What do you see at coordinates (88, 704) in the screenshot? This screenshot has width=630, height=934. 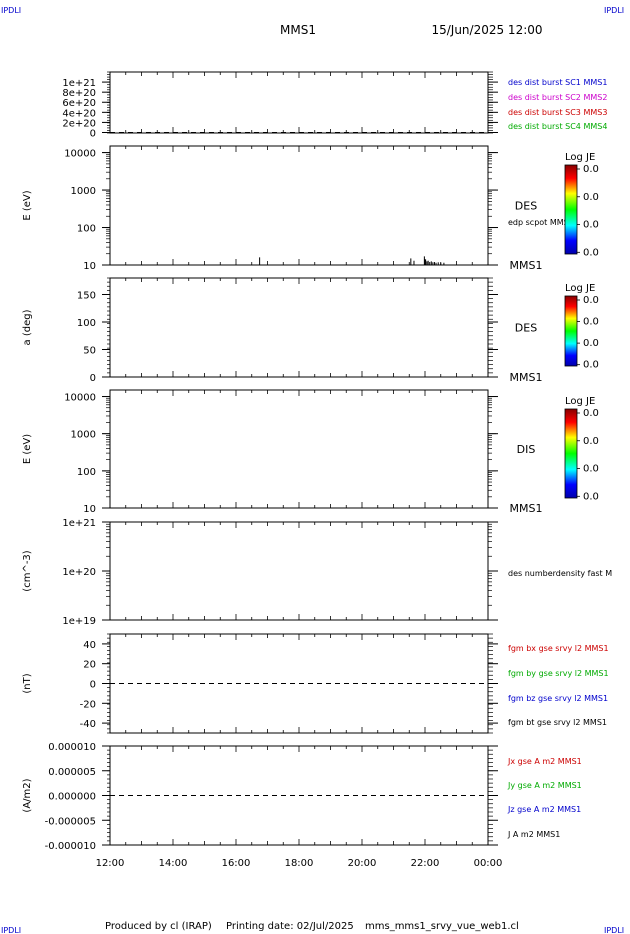 I see `y-tick-label: -20` at bounding box center [88, 704].